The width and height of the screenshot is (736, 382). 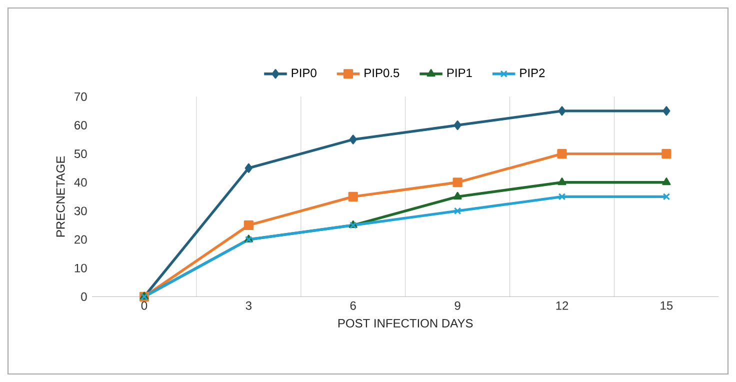 I want to click on x-tick-label: 9, so click(x=457, y=305).